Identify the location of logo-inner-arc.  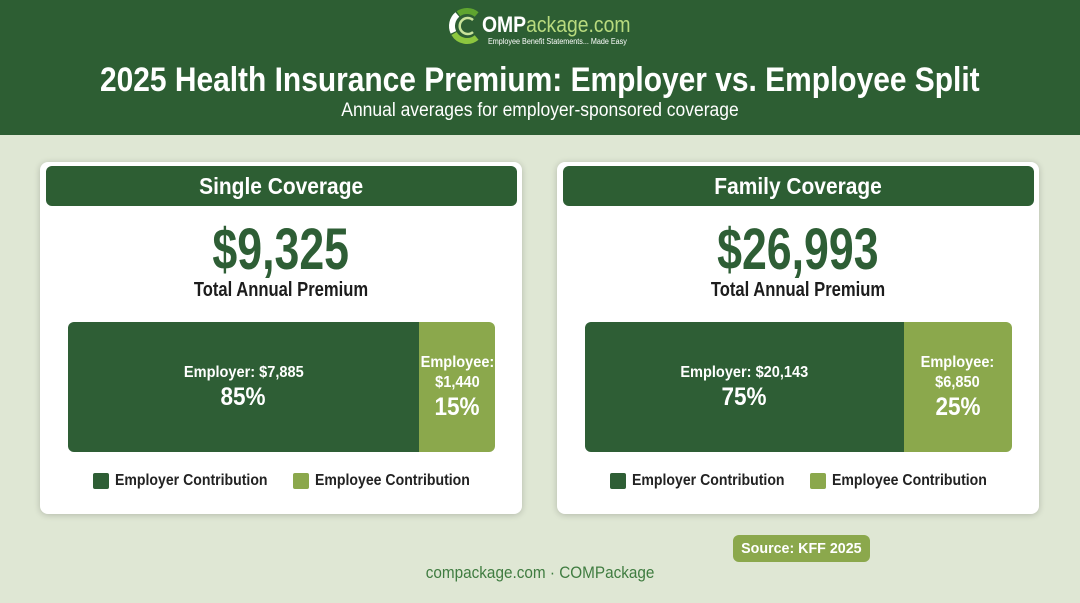
(466, 26).